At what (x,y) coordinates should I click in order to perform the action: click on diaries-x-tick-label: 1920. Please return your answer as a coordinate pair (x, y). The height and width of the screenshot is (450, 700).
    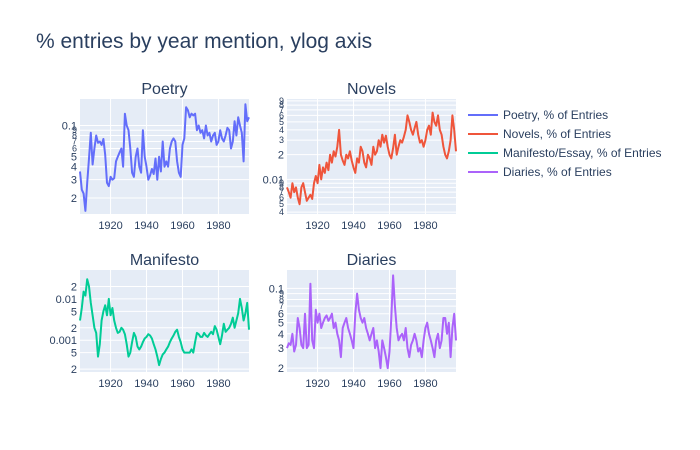
    Looking at the image, I should click on (317, 384).